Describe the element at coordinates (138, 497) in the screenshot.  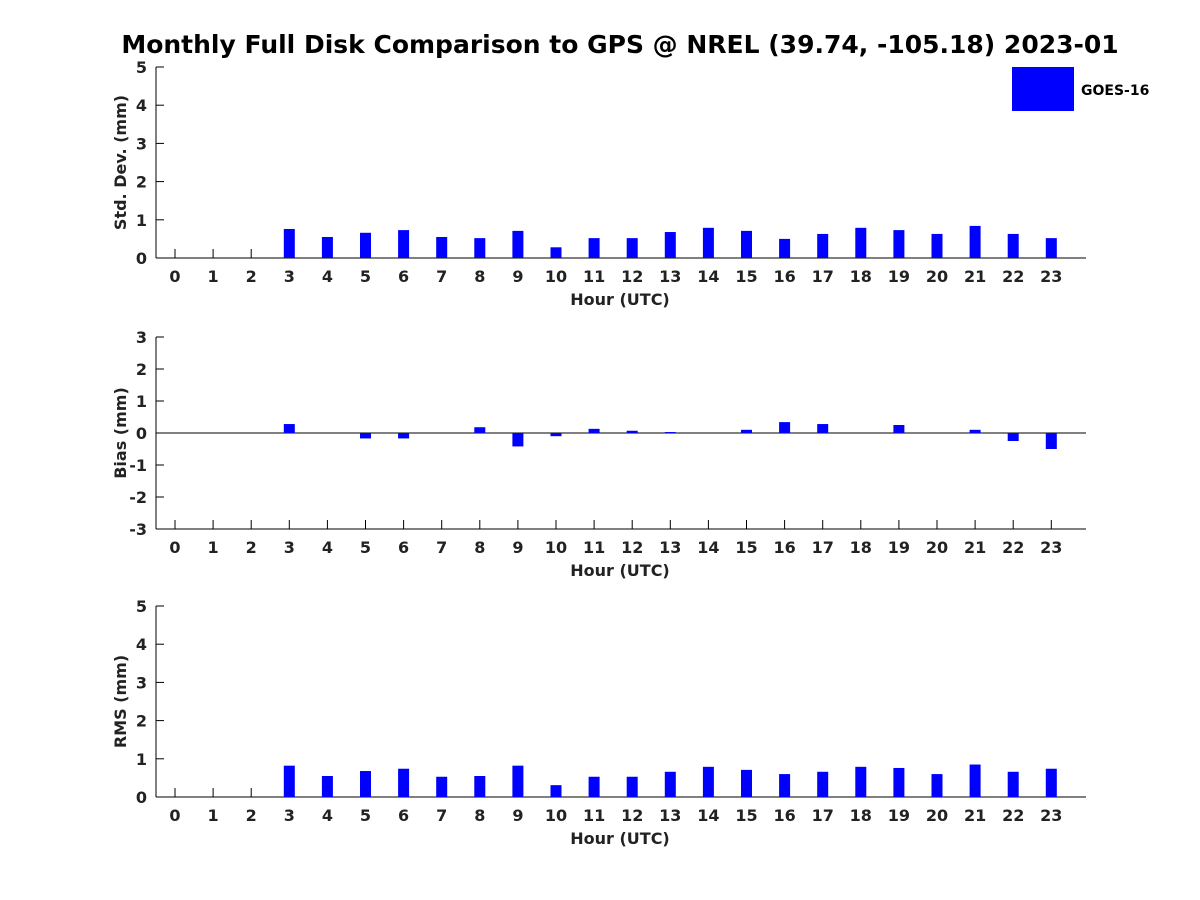
I see `y-tick-label: -2` at that location.